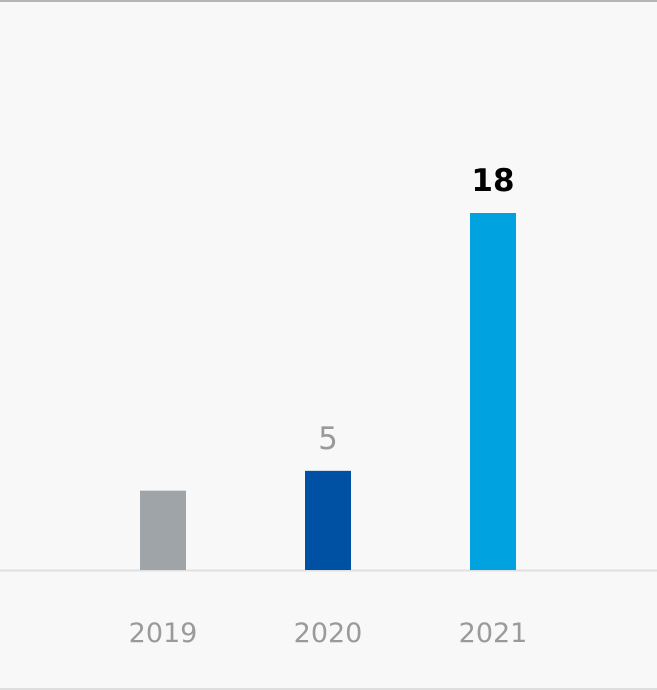 This screenshot has width=657, height=690. Describe the element at coordinates (493, 633) in the screenshot. I see `x-tick-label-2021: 2021` at that location.